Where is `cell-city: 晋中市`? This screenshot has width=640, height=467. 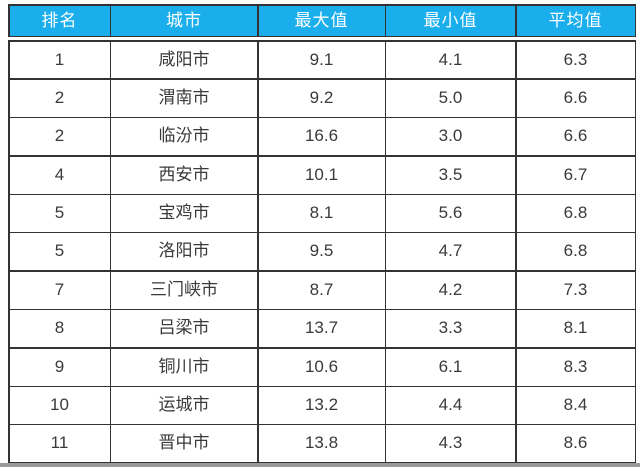 cell-city: 晋中市 is located at coordinates (184, 444).